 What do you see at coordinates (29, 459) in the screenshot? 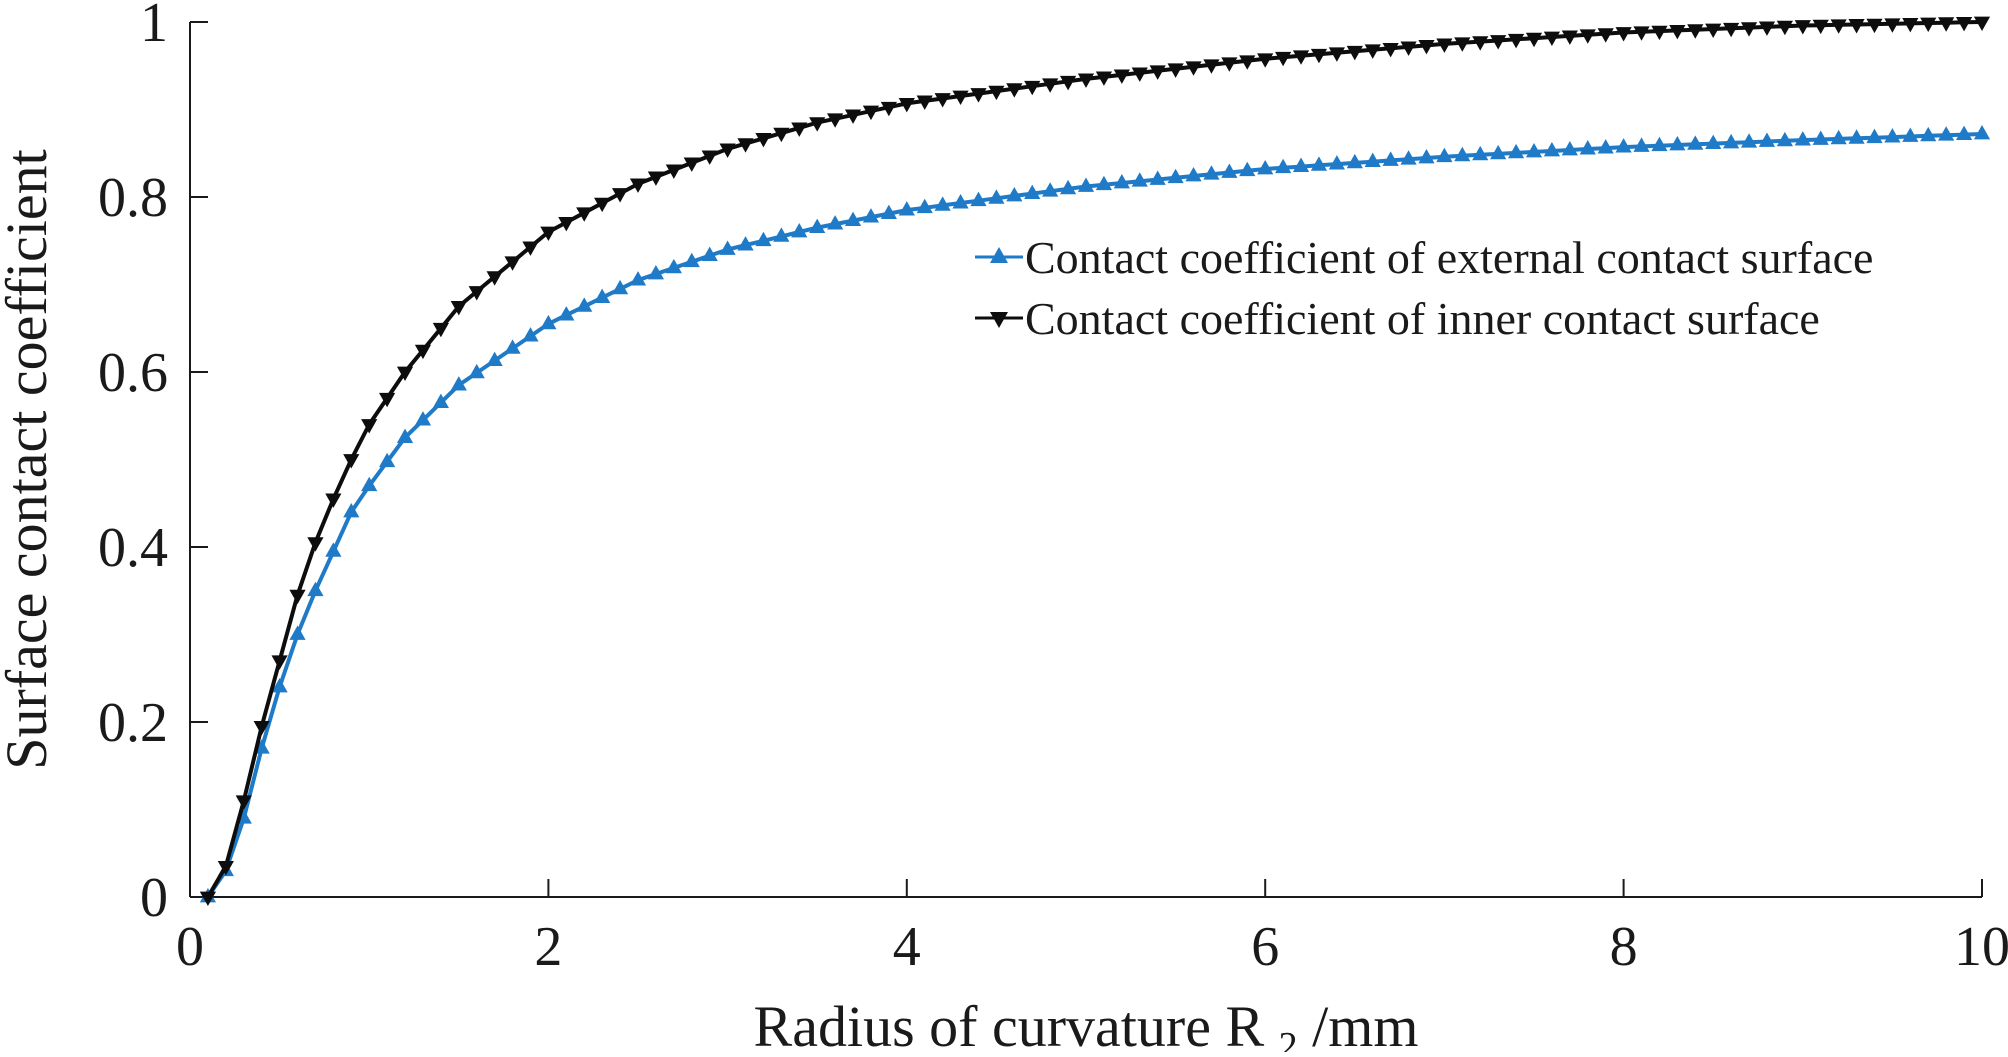
I see `y-axis-title: Surface contact coefficient` at bounding box center [29, 459].